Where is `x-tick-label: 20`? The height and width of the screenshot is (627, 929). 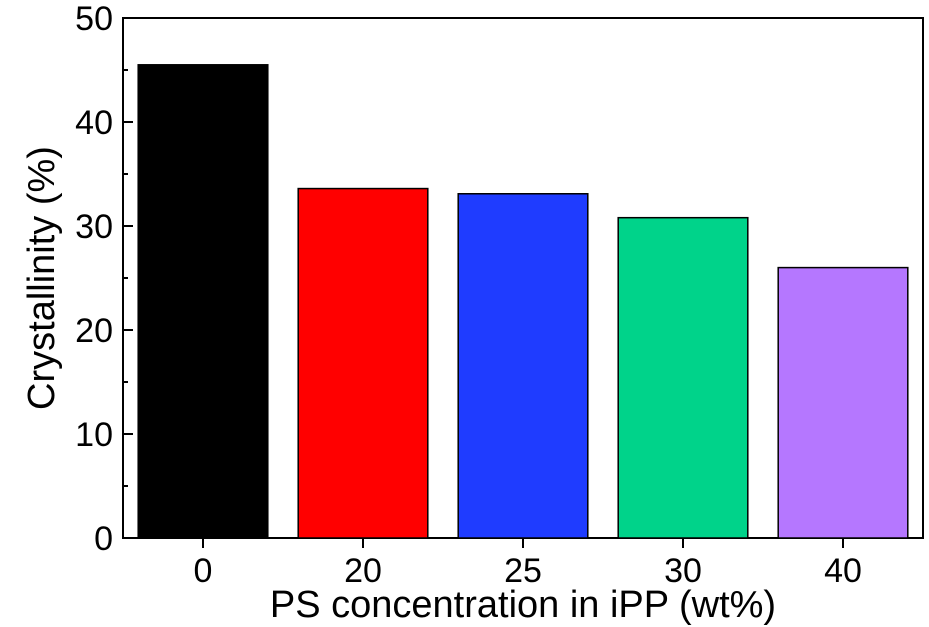
x-tick-label: 20 is located at coordinates (363, 571).